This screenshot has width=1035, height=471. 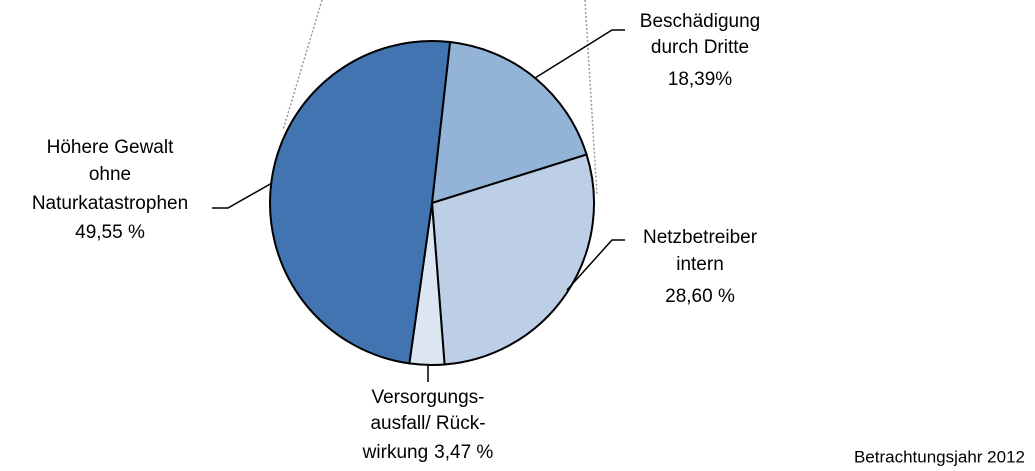 What do you see at coordinates (395, 452) in the screenshot?
I see `category-label: wirkung` at bounding box center [395, 452].